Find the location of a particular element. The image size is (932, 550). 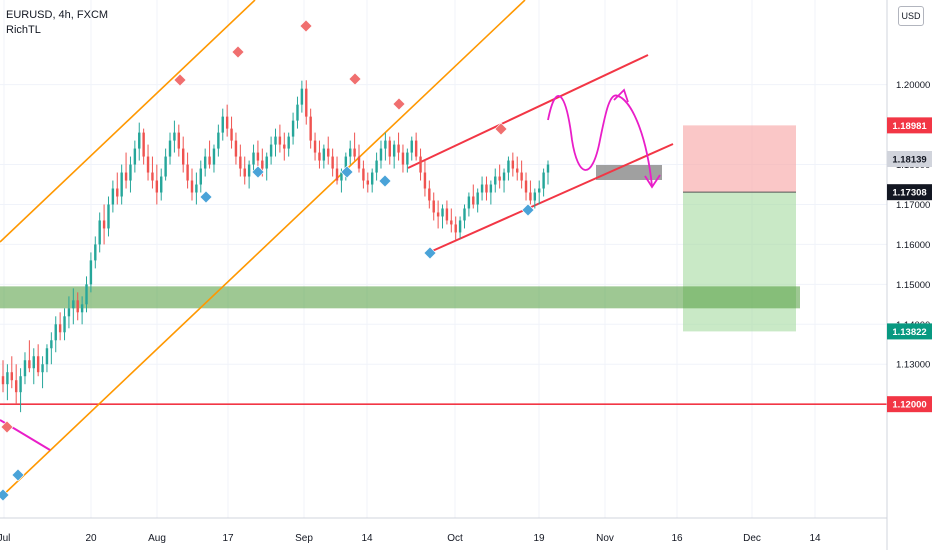

price-label-text: 1.18981 is located at coordinates (909, 126).